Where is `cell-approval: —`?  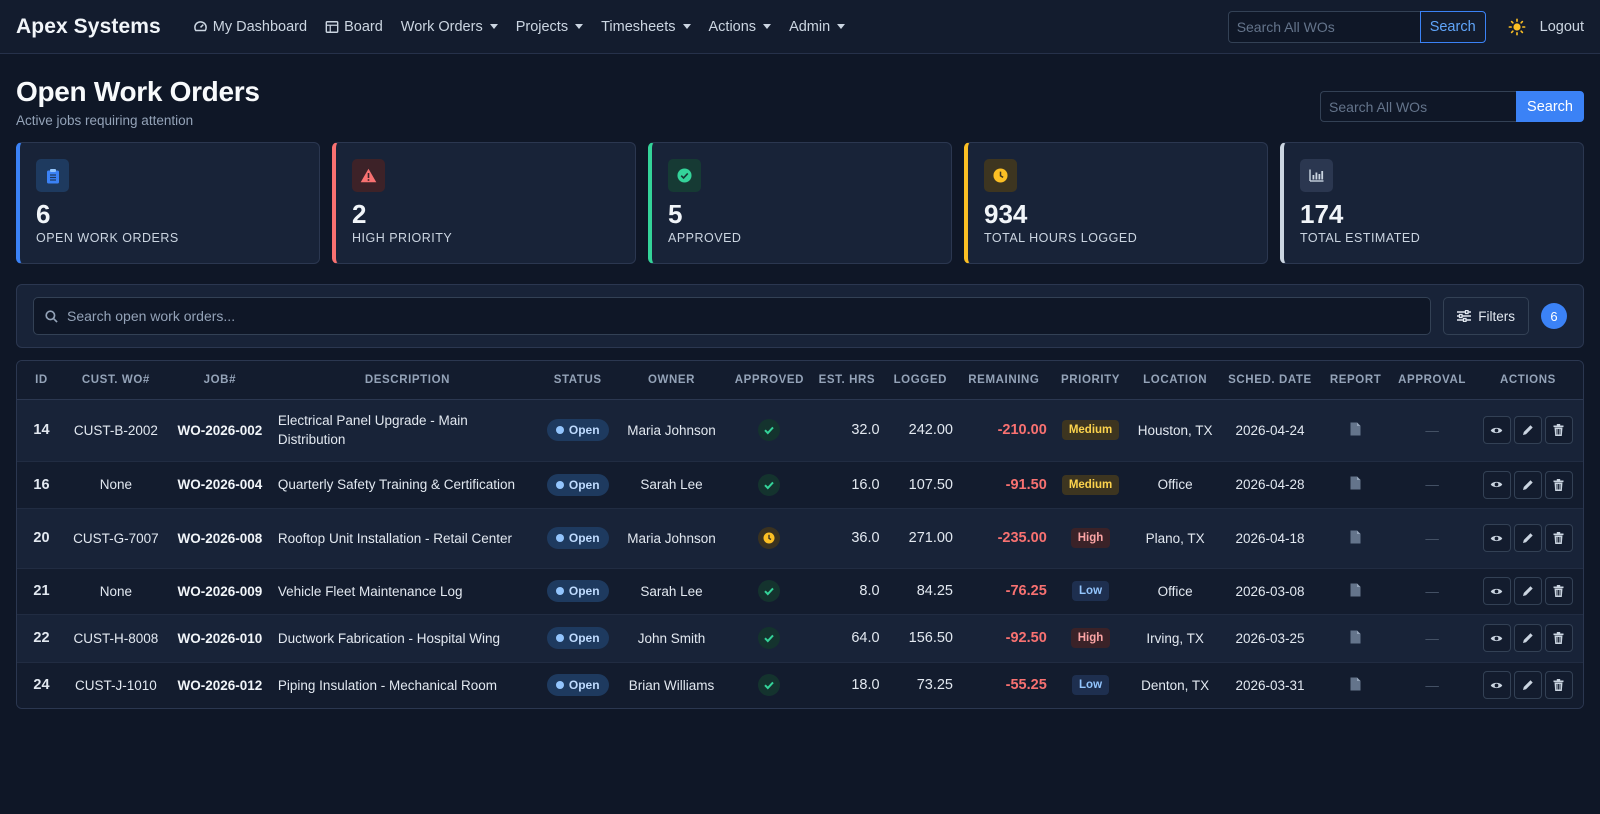
cell-approval: — is located at coordinates (1432, 591).